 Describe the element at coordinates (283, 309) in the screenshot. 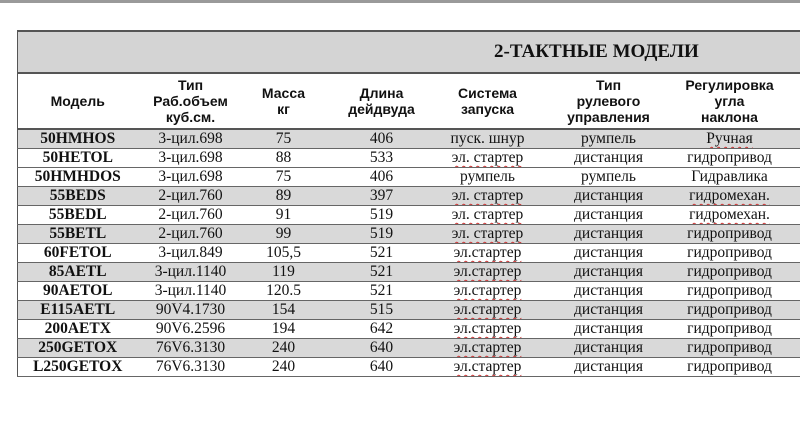

I see `cell-text: 154` at that location.